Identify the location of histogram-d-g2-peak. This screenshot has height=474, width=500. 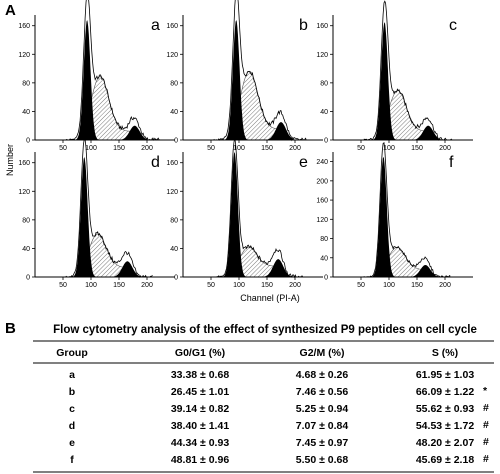
(127, 269).